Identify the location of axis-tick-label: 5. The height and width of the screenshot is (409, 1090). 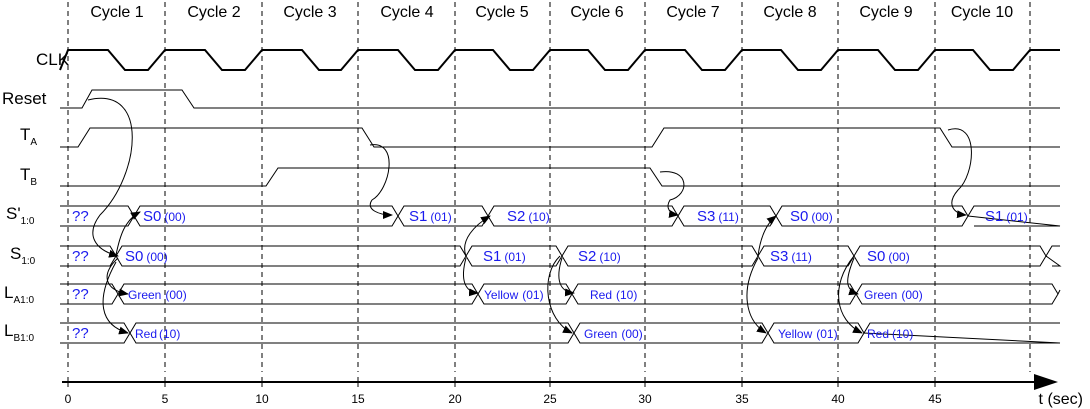
(165, 399).